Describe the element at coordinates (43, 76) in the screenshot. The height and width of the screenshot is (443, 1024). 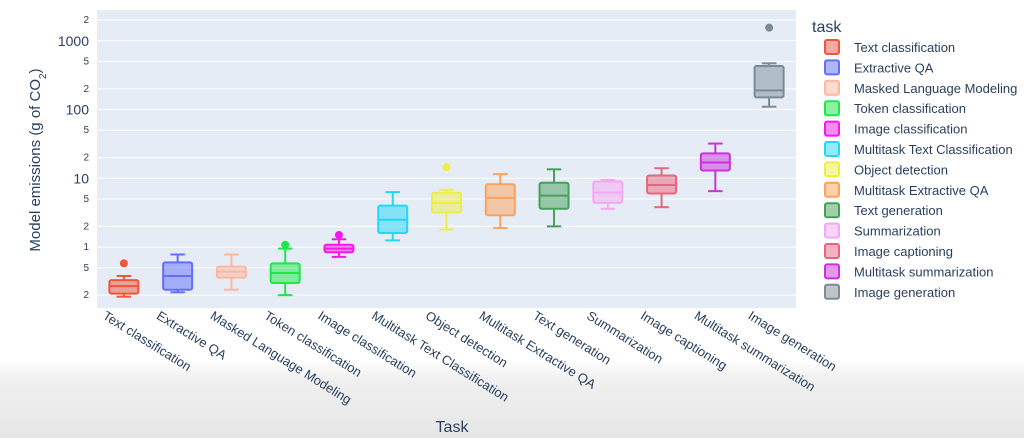
I see `y-axis-title-subscript: 2` at that location.